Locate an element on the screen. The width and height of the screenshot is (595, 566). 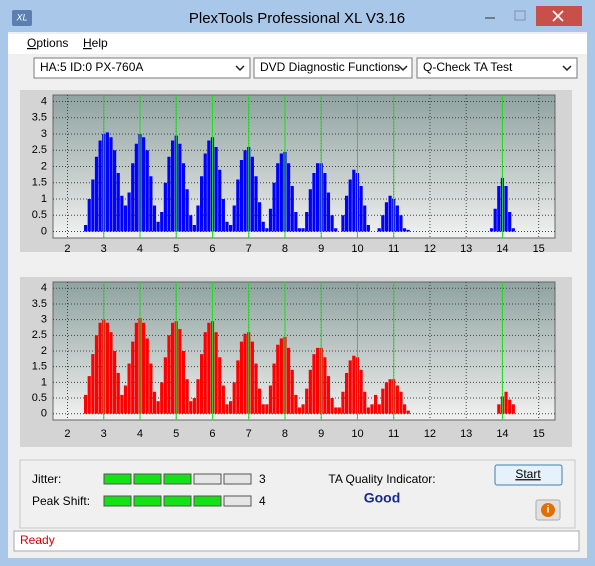
x-tick-label: 8 is located at coordinates (285, 434).